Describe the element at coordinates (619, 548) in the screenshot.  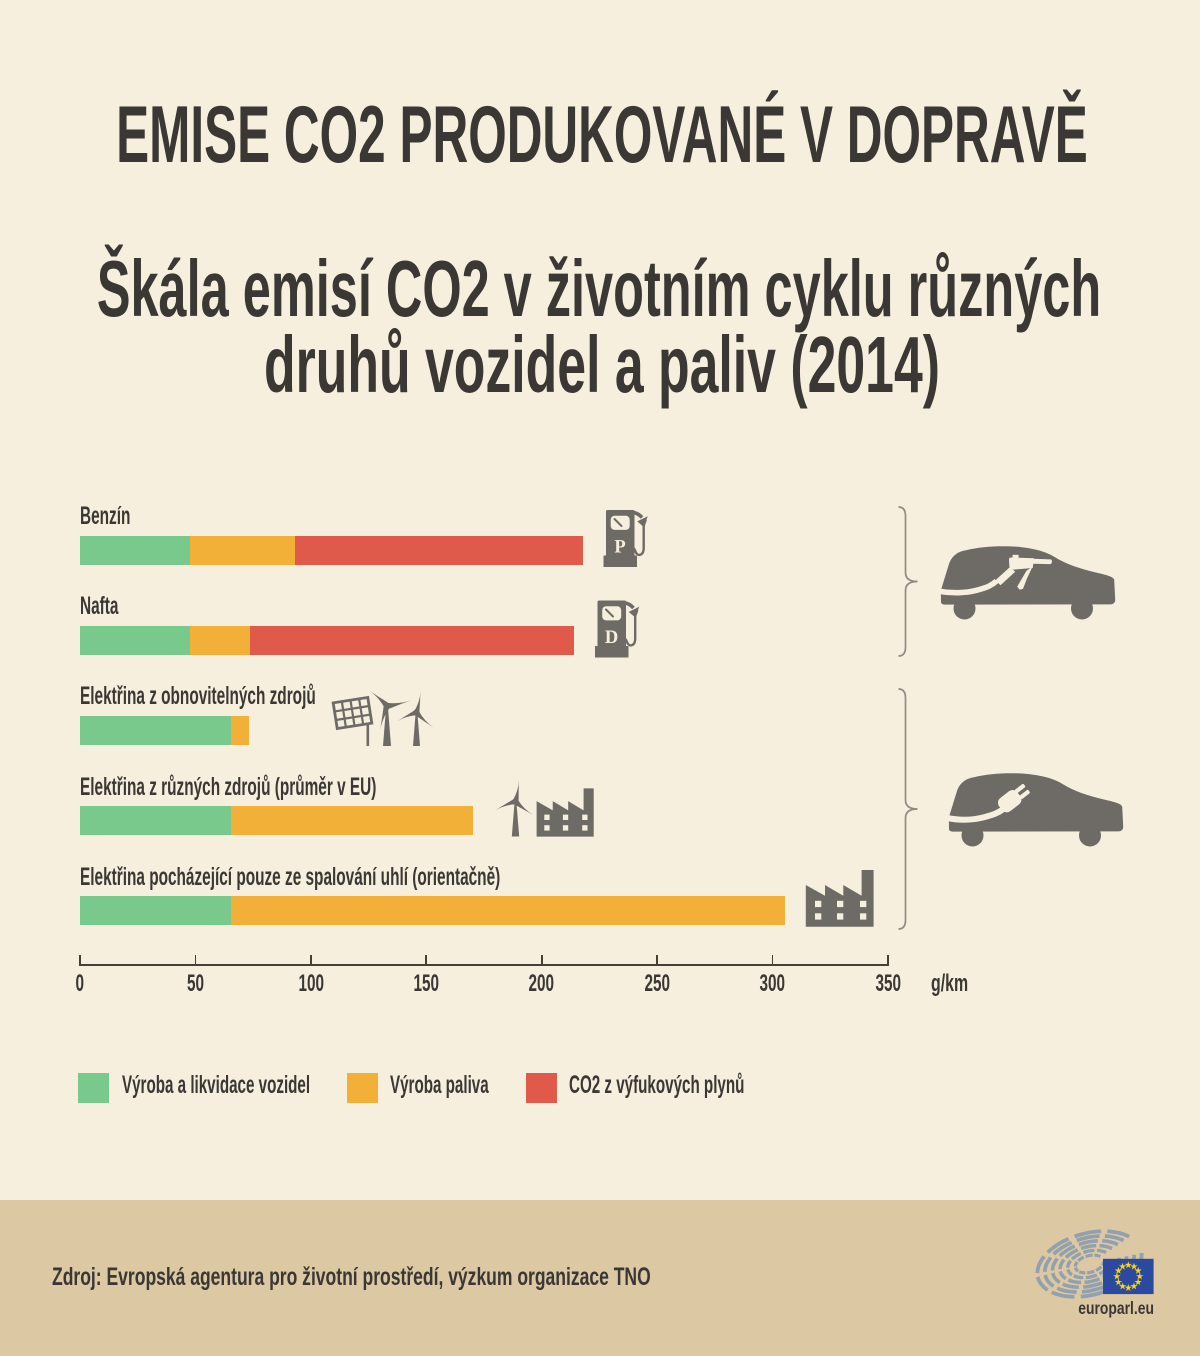
I see `svg-text: P` at that location.